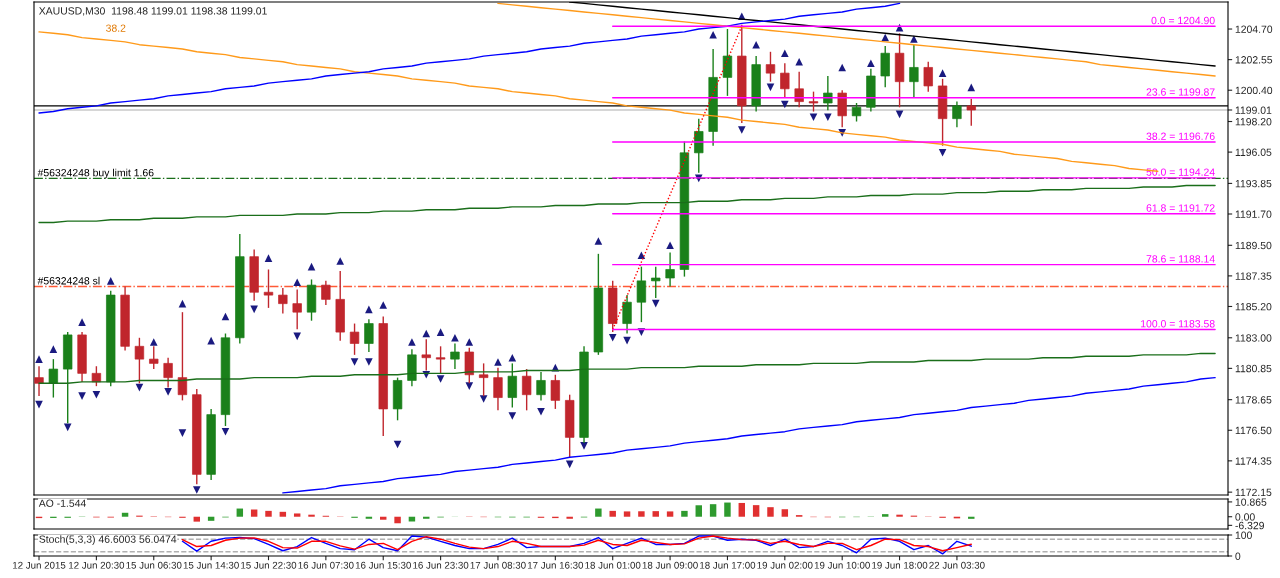 This screenshot has width=1280, height=578. I want to click on series-label: 78.6 = 1188.14, so click(1180, 259).